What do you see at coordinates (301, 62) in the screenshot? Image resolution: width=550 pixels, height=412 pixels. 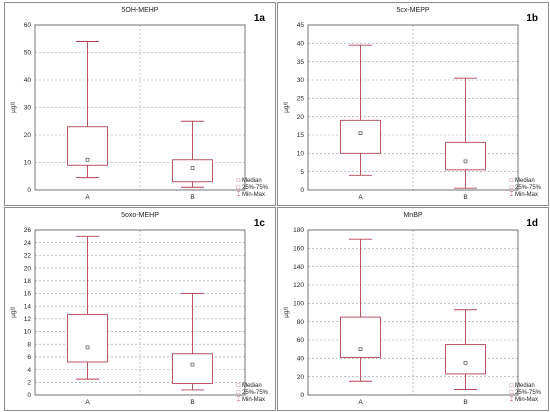 I see `y-tick-label: 35` at bounding box center [301, 62].